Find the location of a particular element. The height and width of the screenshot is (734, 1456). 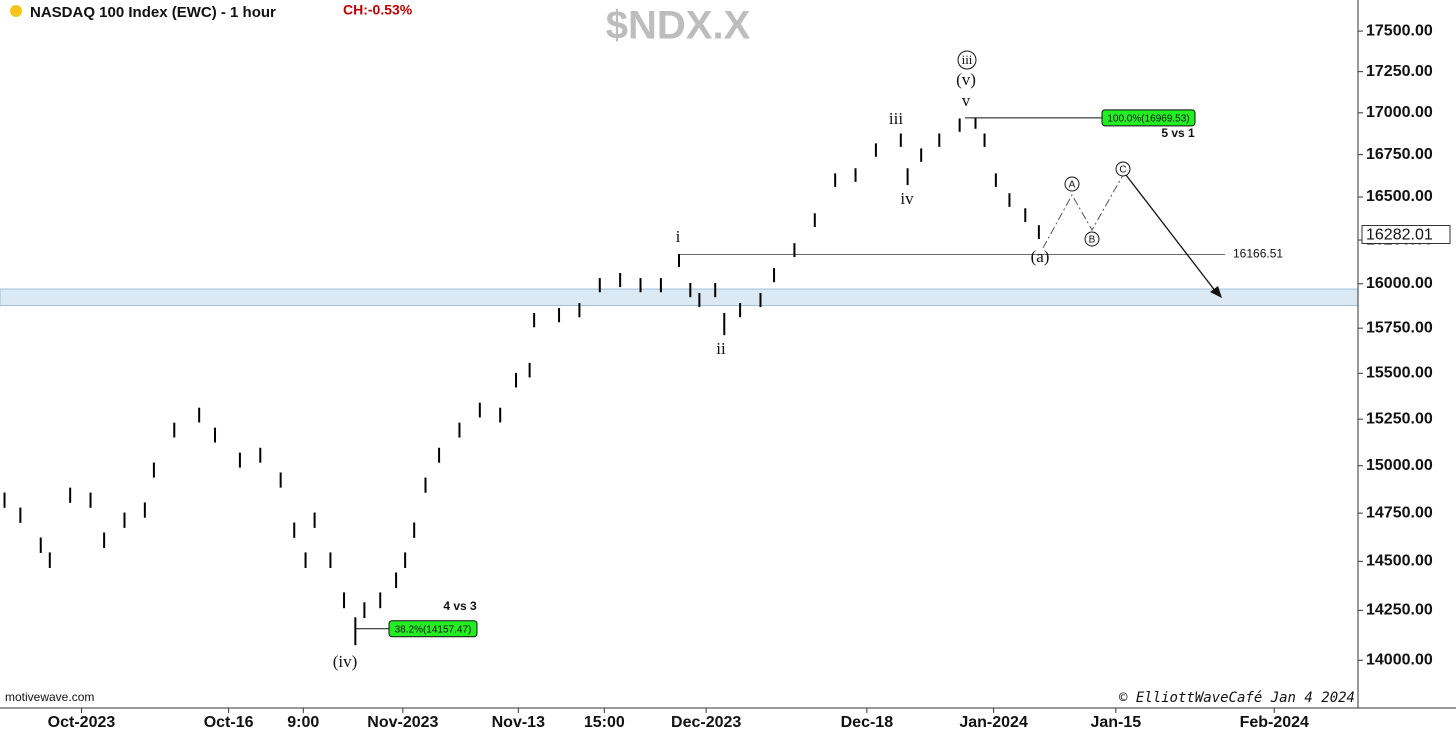

x-tick-label: 15:00 is located at coordinates (604, 722).